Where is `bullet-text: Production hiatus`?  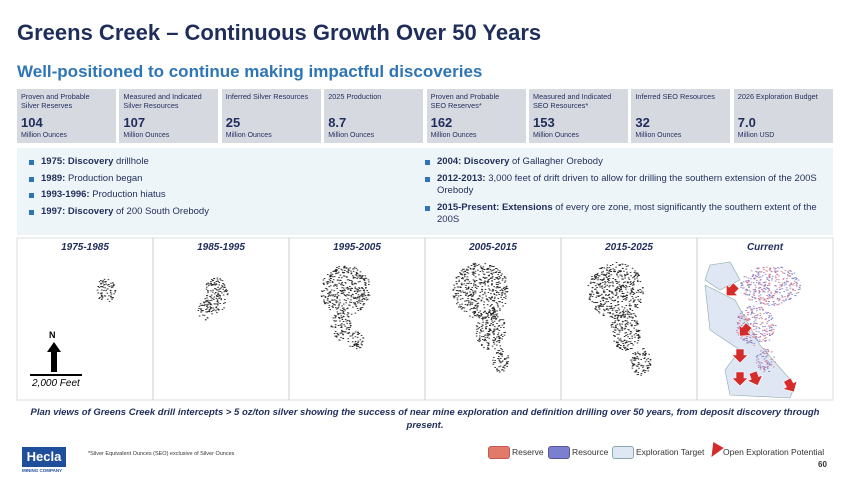
bullet-text: Production hiatus is located at coordinates (127, 194).